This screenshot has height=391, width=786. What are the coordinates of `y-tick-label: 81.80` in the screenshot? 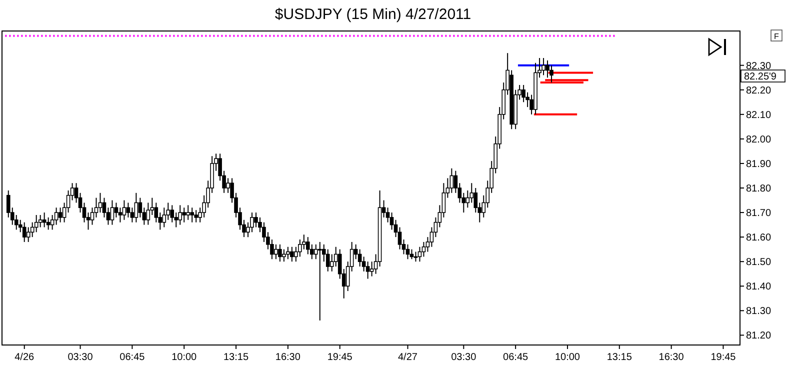 It's located at (759, 189).